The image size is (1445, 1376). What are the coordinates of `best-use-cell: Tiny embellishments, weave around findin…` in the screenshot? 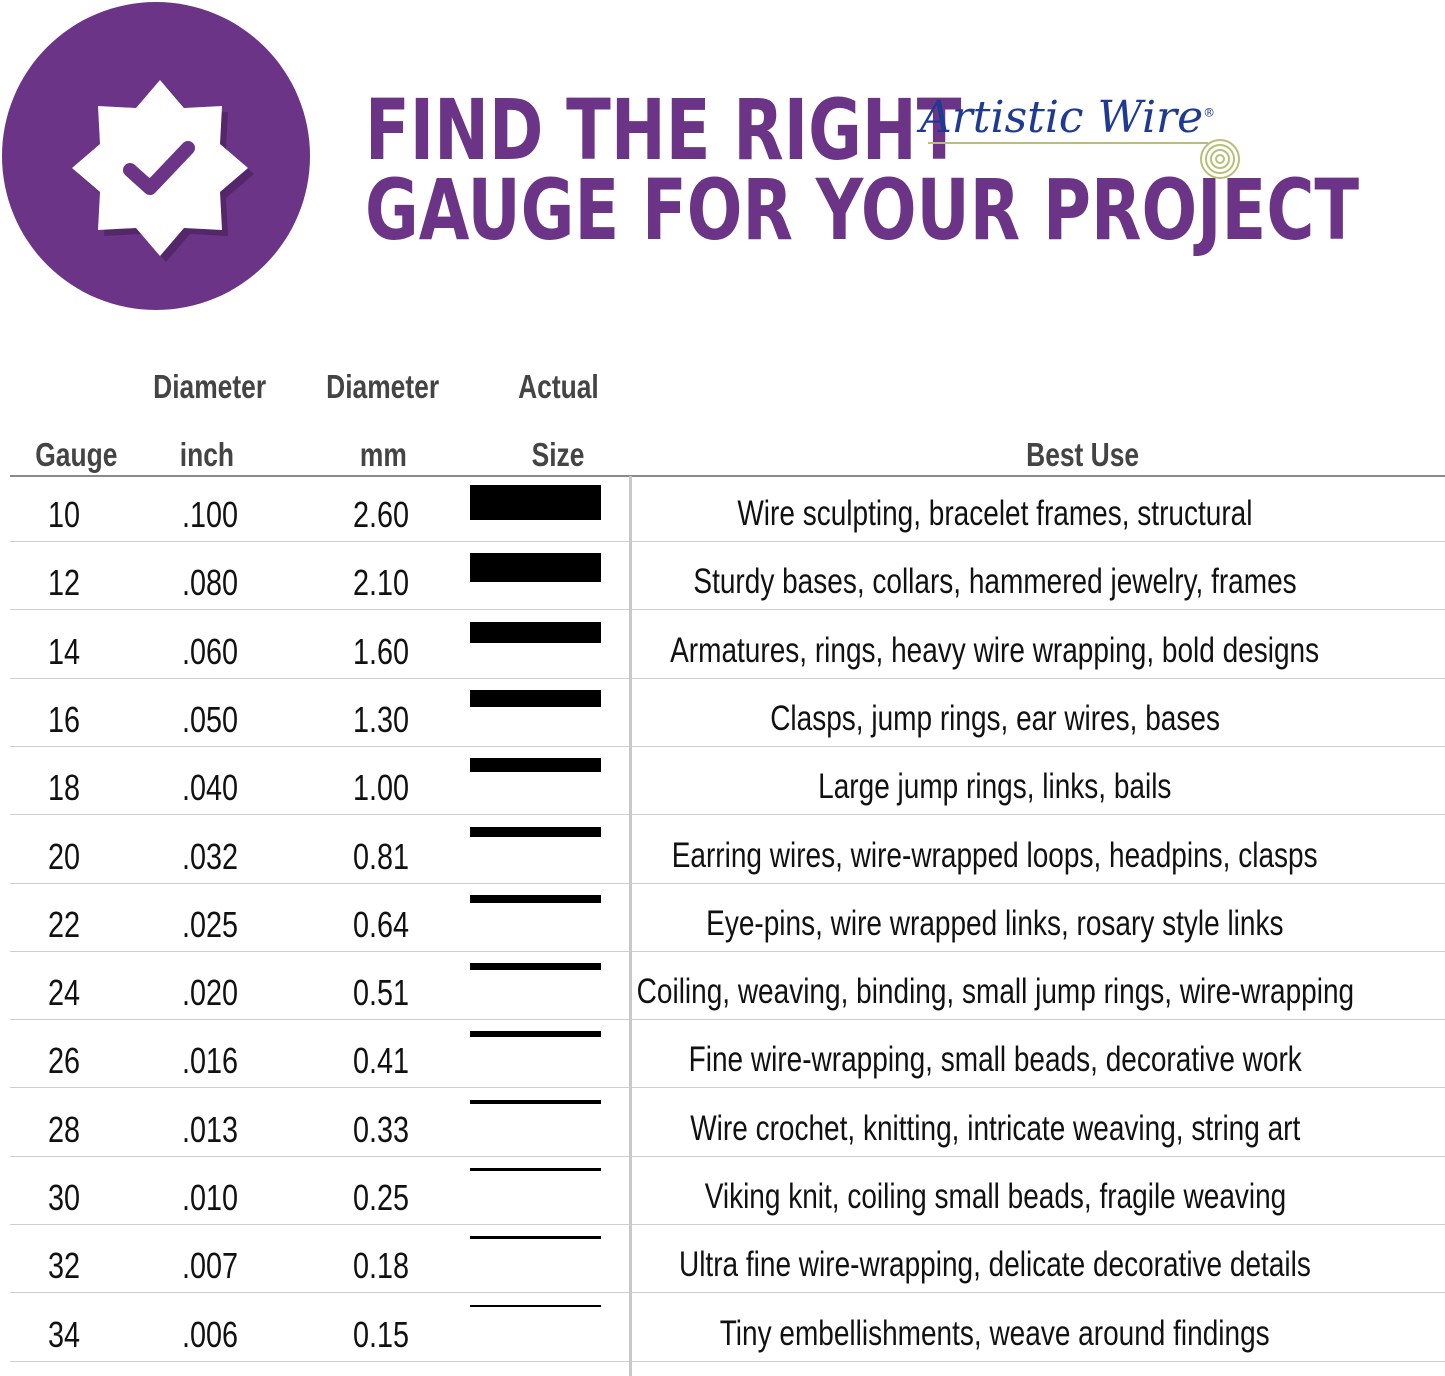 It's located at (995, 1333).